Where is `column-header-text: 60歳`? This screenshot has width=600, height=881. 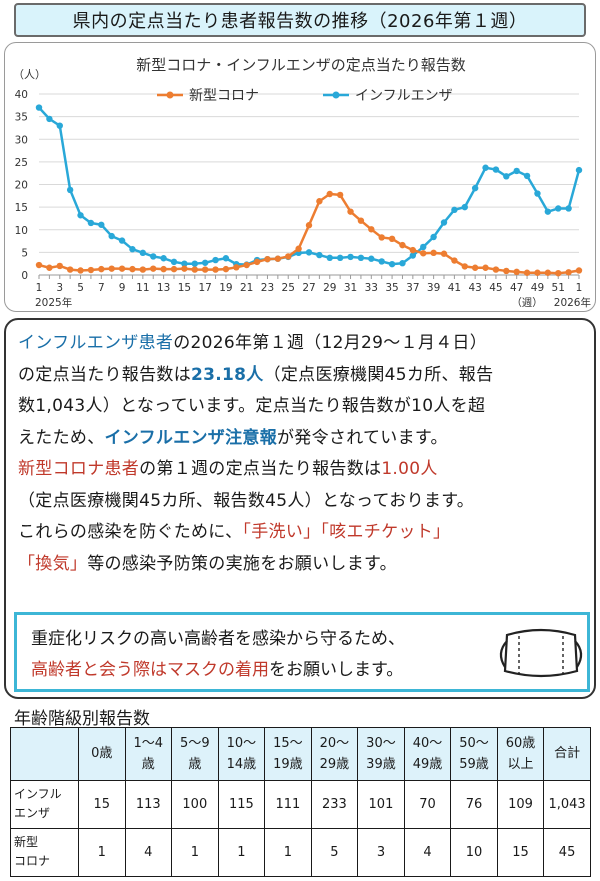 column-header-text: 60歳 is located at coordinates (520, 743).